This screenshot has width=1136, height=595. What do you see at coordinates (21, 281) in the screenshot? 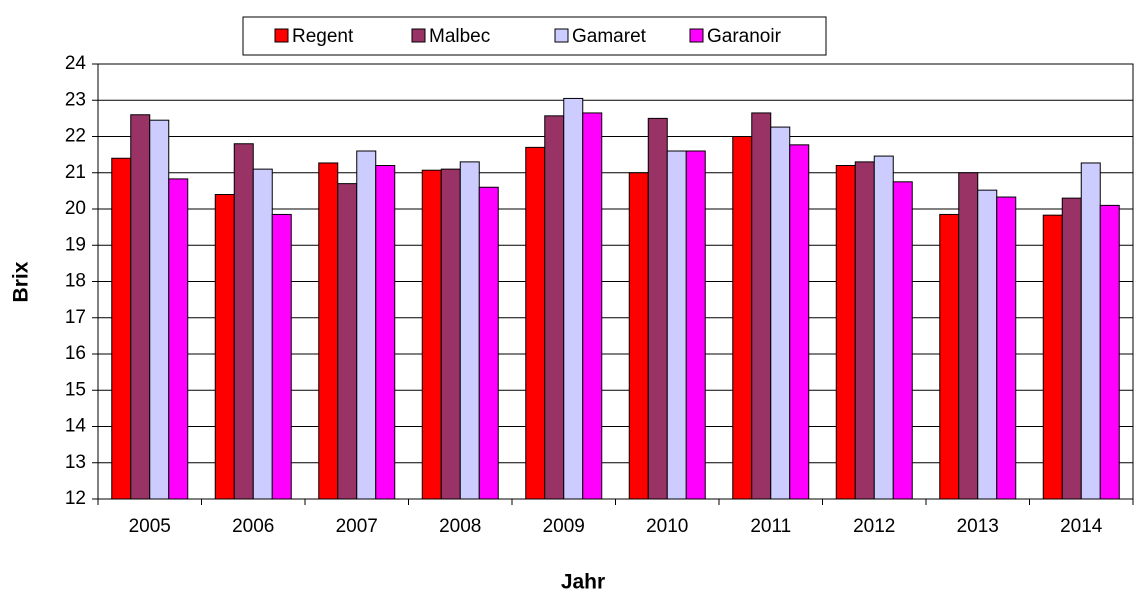
I see `y-axis-title: Brix` at bounding box center [21, 281].